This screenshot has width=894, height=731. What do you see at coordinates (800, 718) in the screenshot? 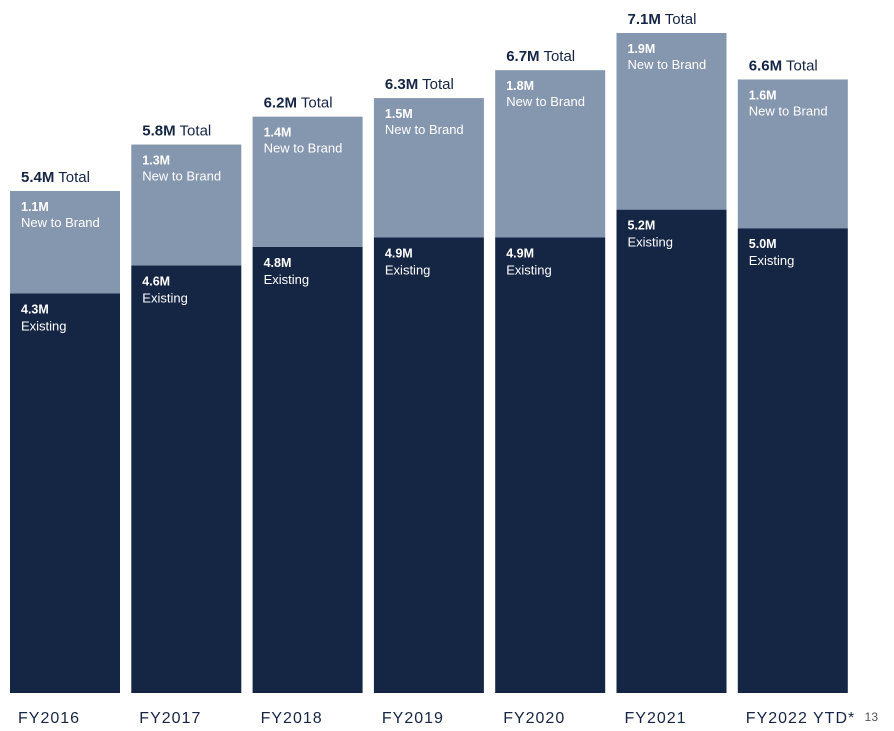
I see `category-label: FY2022 YTD*` at bounding box center [800, 718].